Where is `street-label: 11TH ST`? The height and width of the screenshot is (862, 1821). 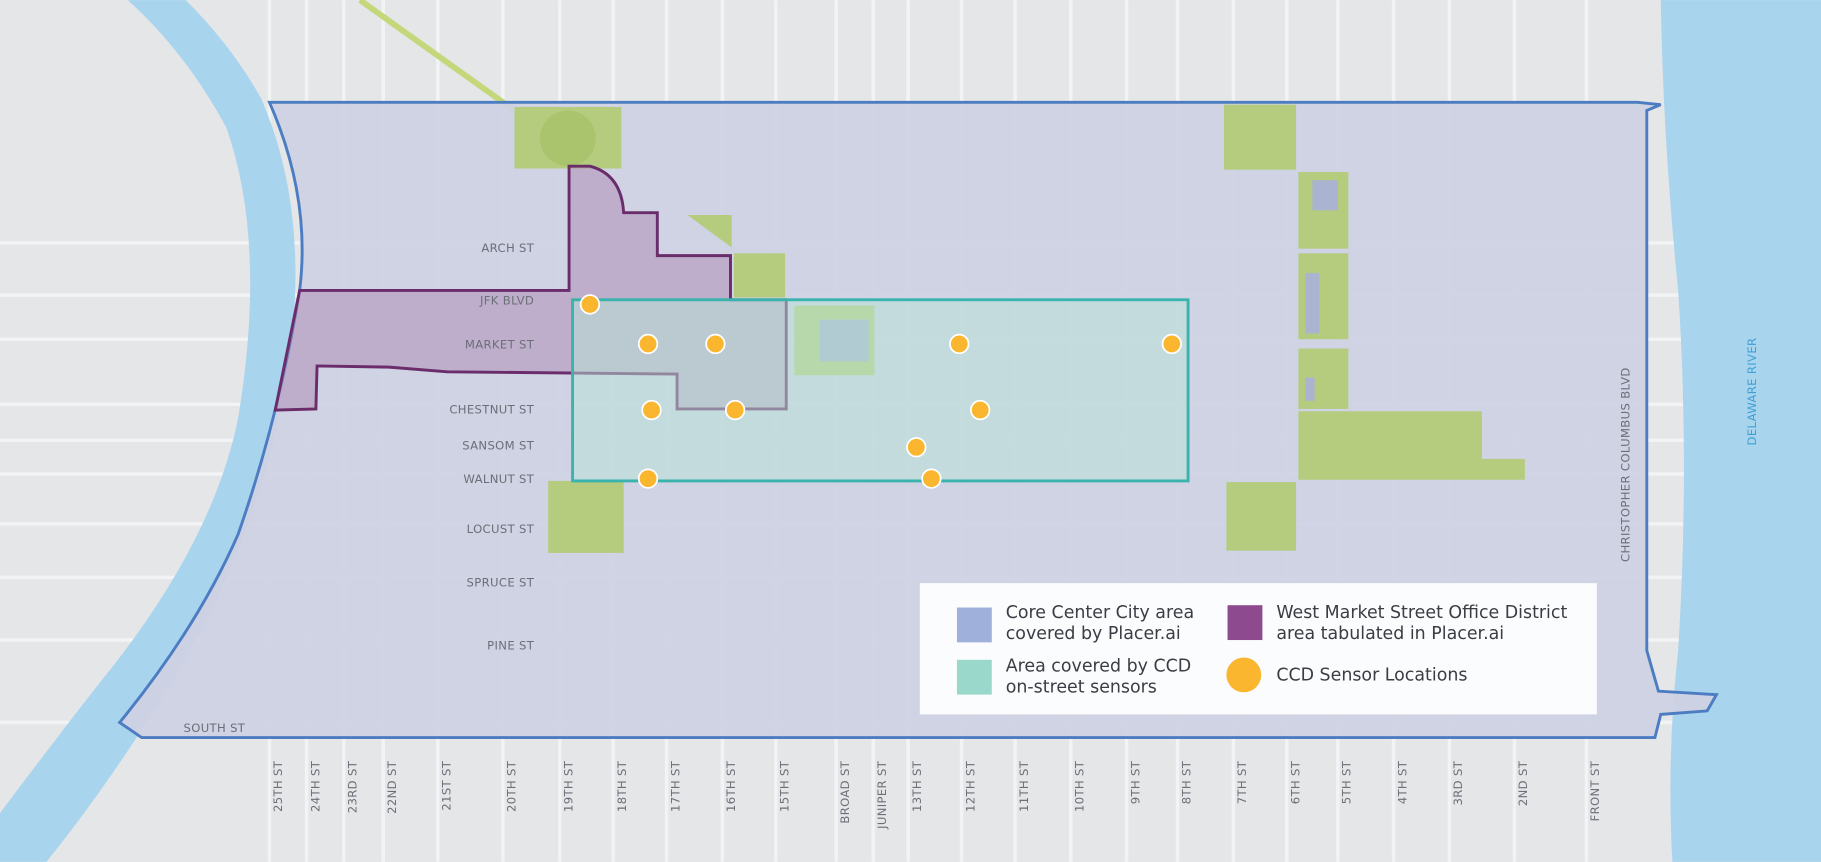 street-label: 11TH ST is located at coordinates (1024, 786).